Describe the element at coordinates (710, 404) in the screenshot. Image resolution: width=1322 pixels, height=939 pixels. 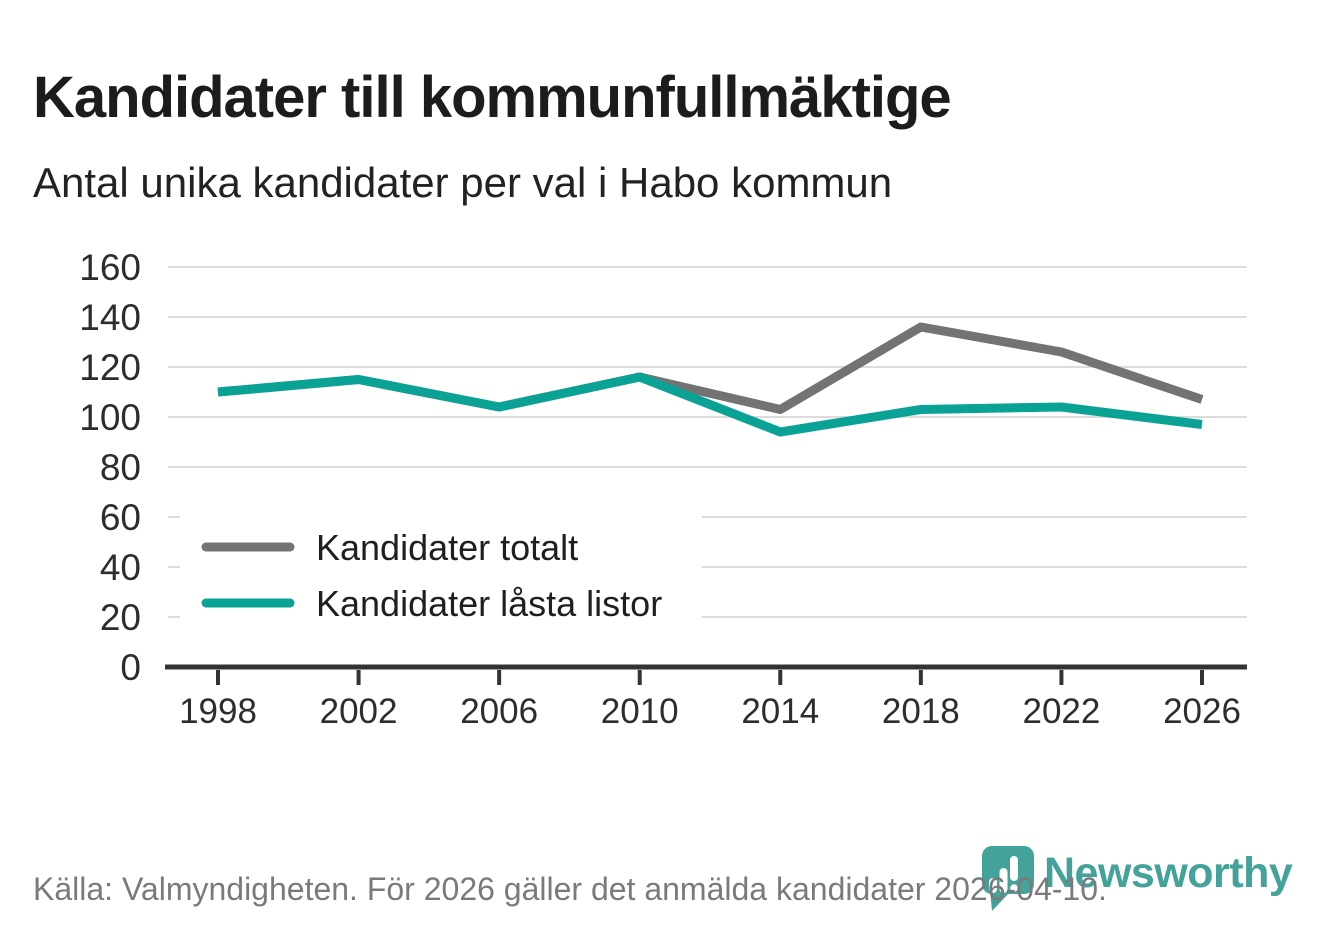
I see `line-kandidater-l-sta-listor` at that location.